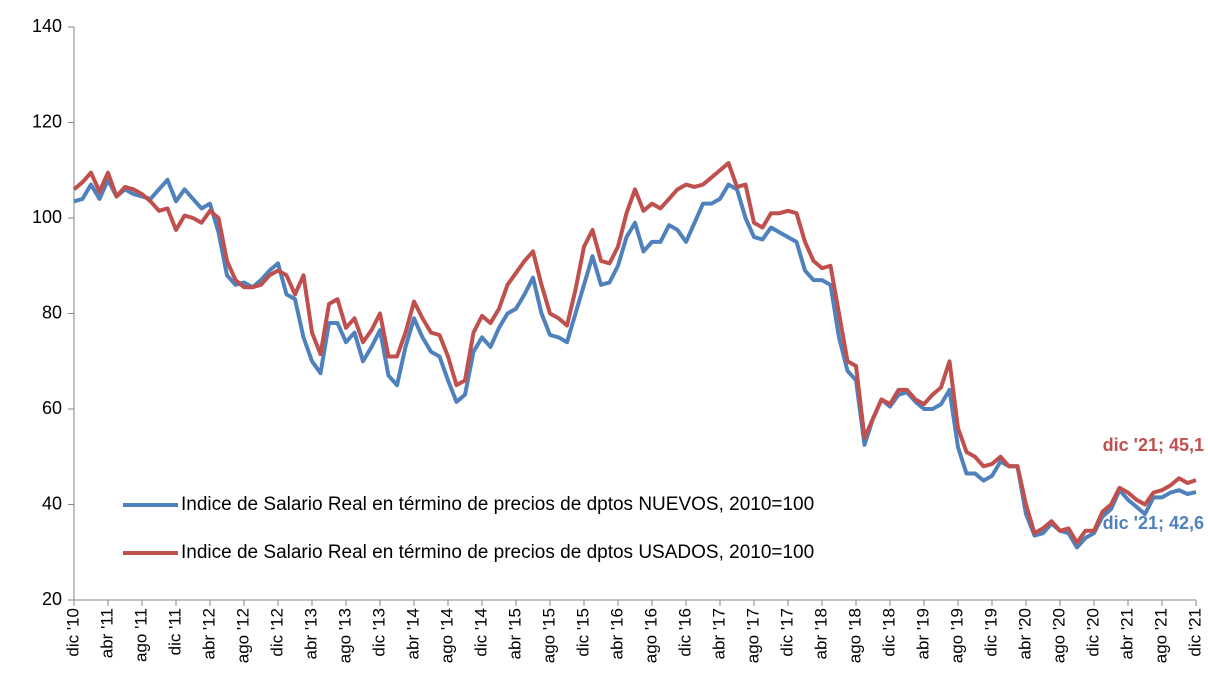 The image size is (1208, 689). Describe the element at coordinates (378, 632) in the screenshot. I see `x-tick-label: dic '13` at that location.